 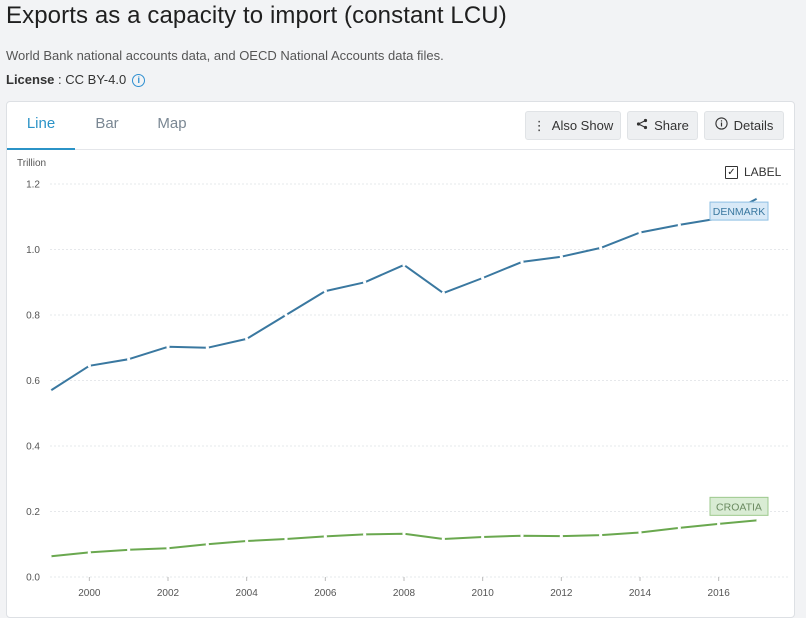 I want to click on x-tick-label: 2016, so click(x=719, y=593).